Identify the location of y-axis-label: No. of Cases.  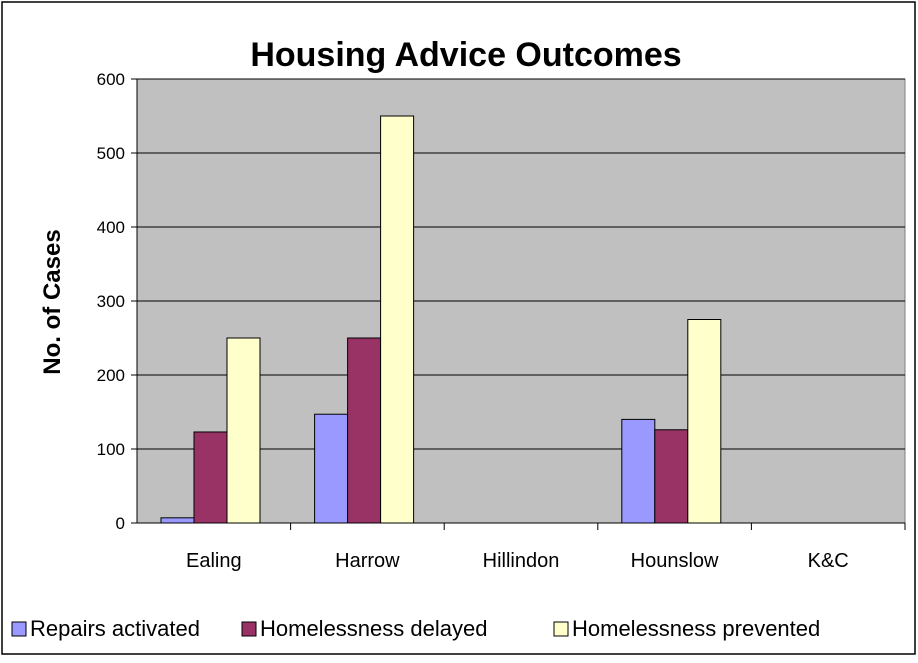
(52, 301).